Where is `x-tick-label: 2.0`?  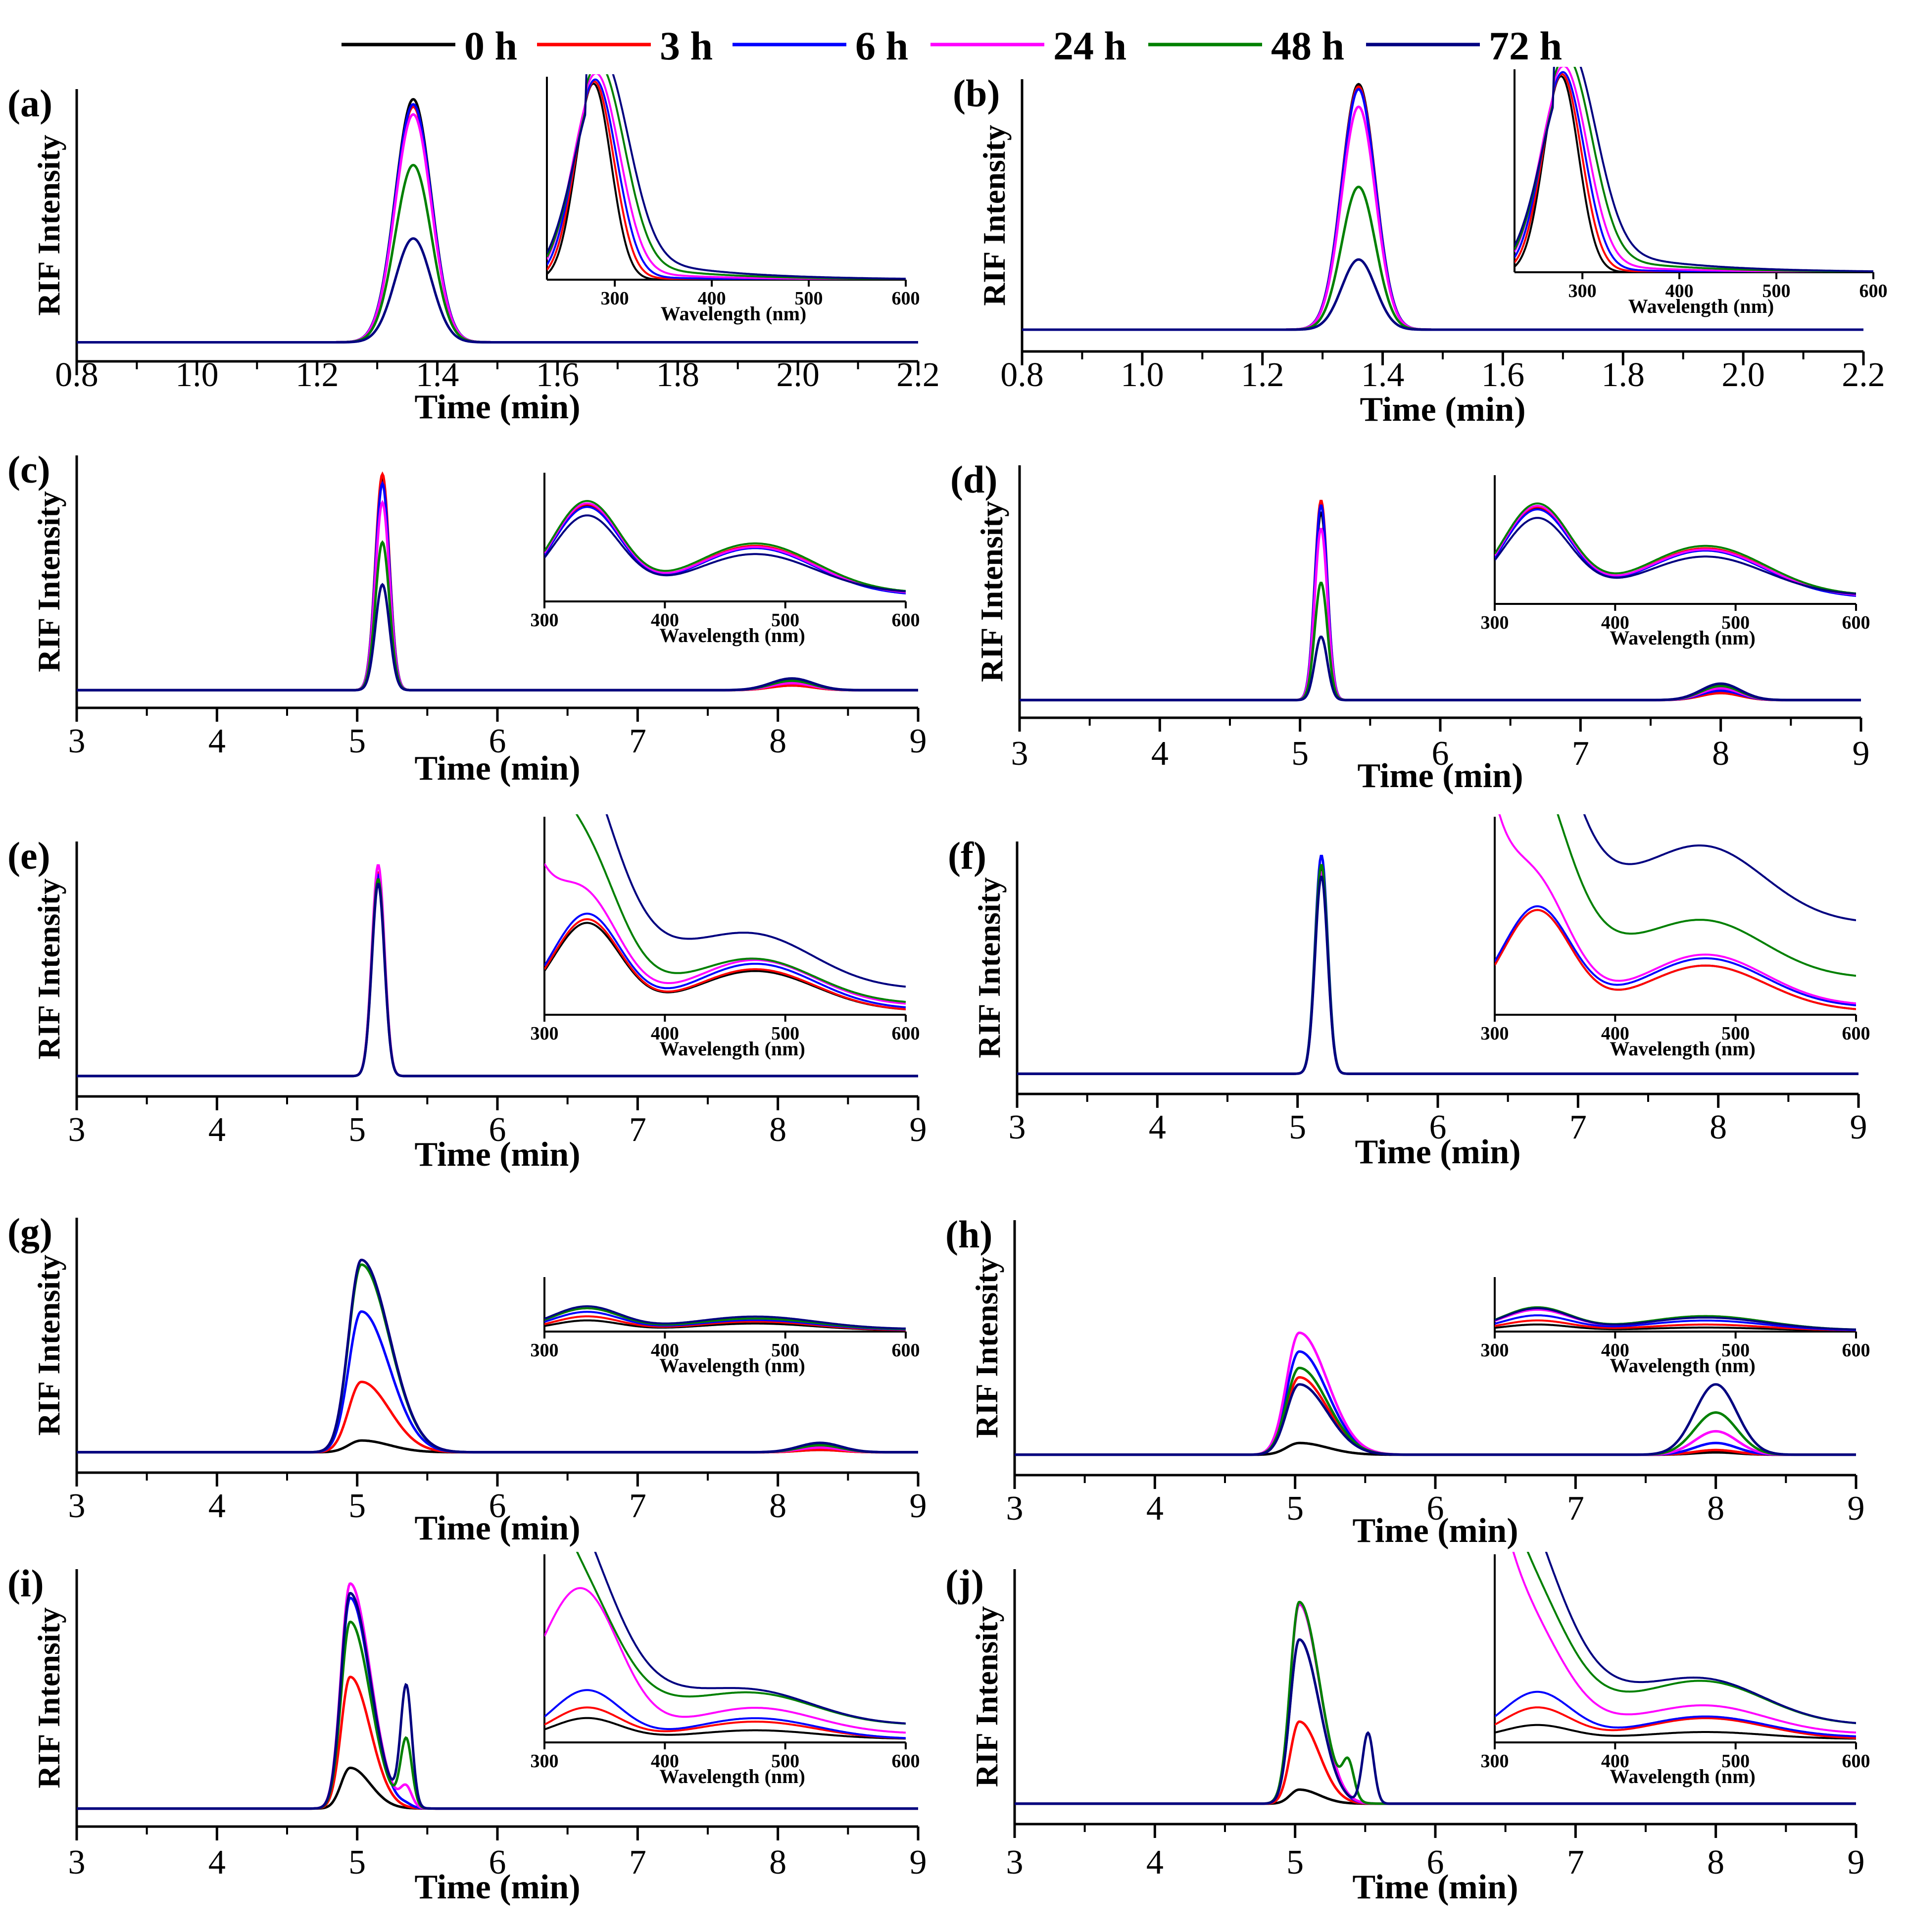 x-tick-label: 2.0 is located at coordinates (798, 375).